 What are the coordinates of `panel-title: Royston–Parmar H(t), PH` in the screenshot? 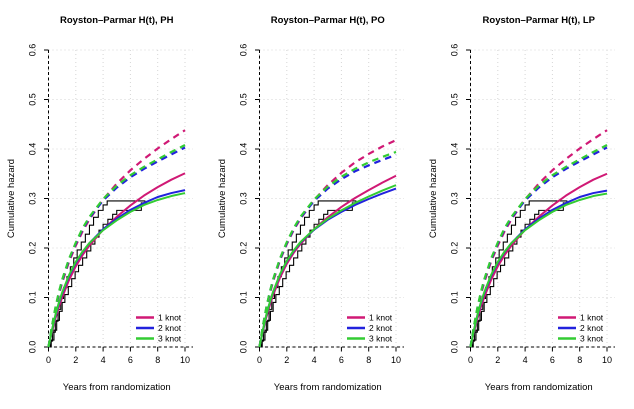 It's located at (117, 20).